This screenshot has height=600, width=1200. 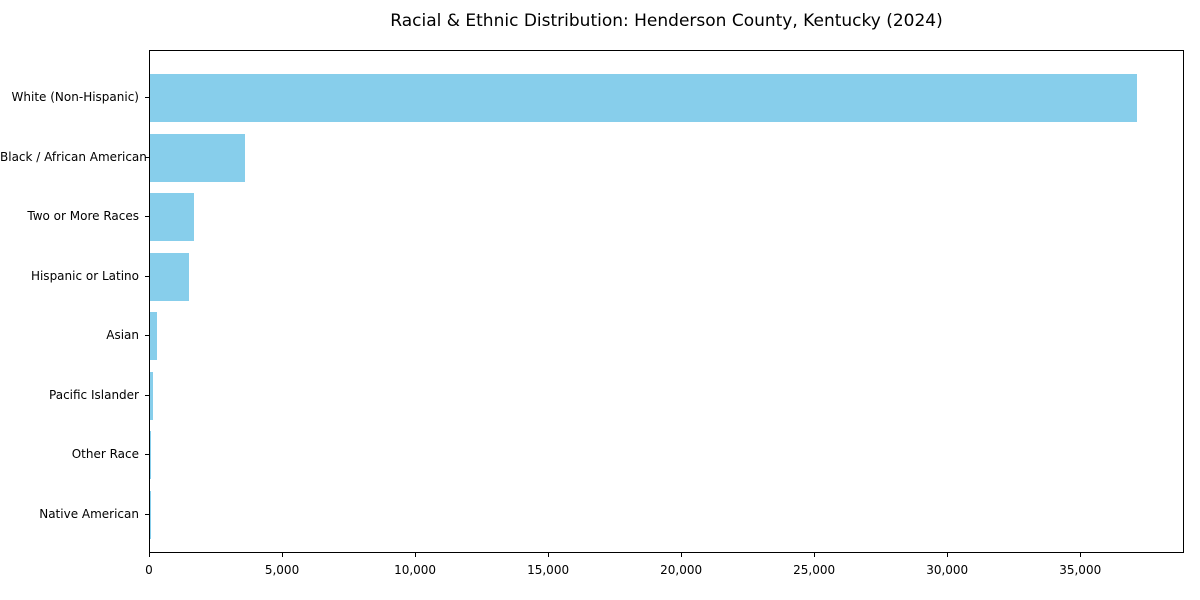 What do you see at coordinates (84, 275) in the screenshot?
I see `y-tick-label: Hispanic or Latino` at bounding box center [84, 275].